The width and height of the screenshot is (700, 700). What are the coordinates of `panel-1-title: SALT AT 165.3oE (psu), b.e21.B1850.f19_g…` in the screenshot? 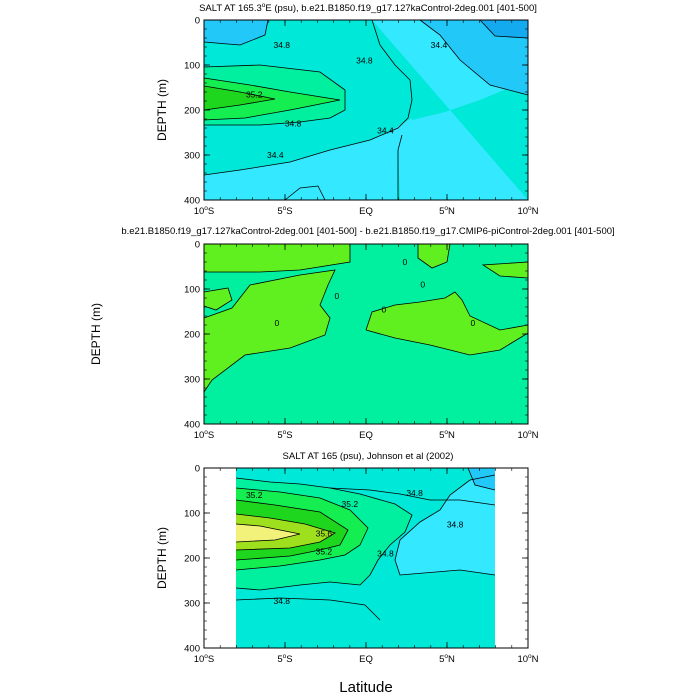 It's located at (368, 8).